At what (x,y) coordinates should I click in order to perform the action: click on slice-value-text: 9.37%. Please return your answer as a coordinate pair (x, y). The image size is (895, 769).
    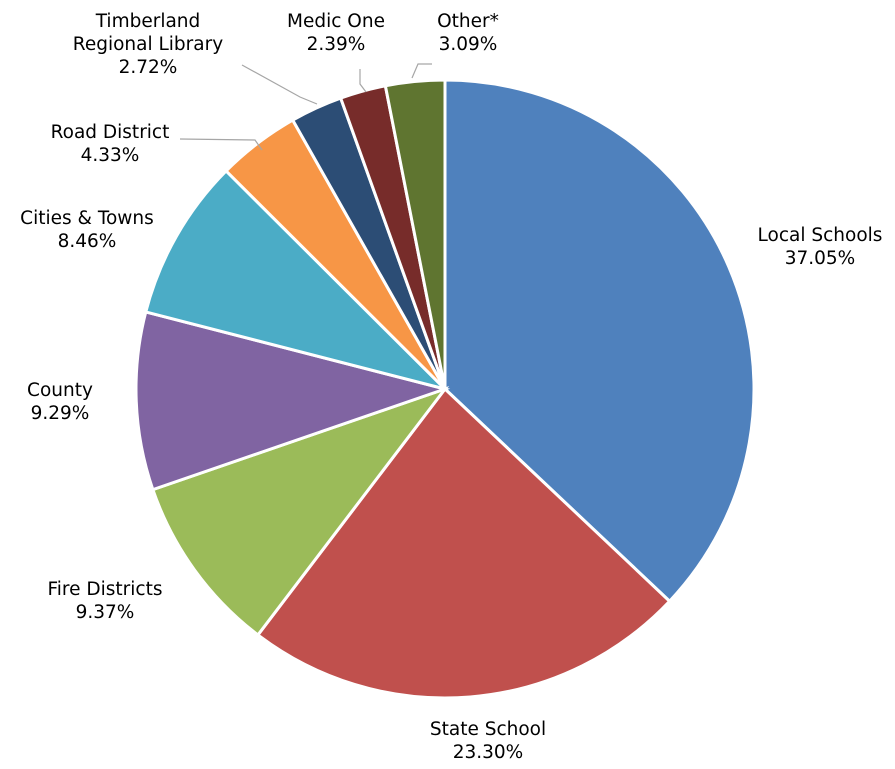
    Looking at the image, I should click on (105, 612).